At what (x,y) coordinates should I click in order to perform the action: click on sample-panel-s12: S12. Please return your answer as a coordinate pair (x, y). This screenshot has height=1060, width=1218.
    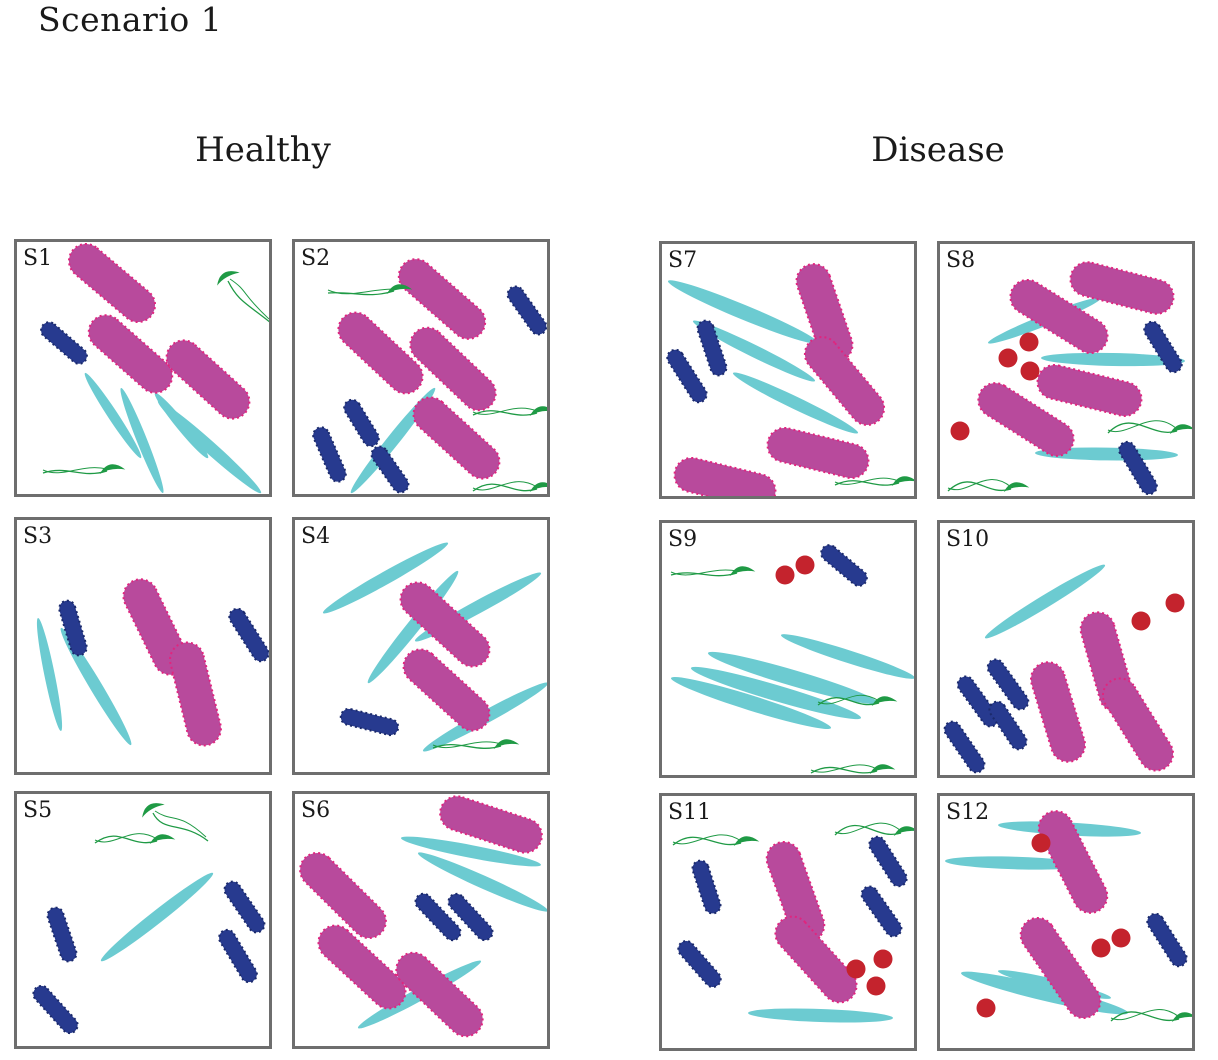
    Looking at the image, I should click on (1066, 922).